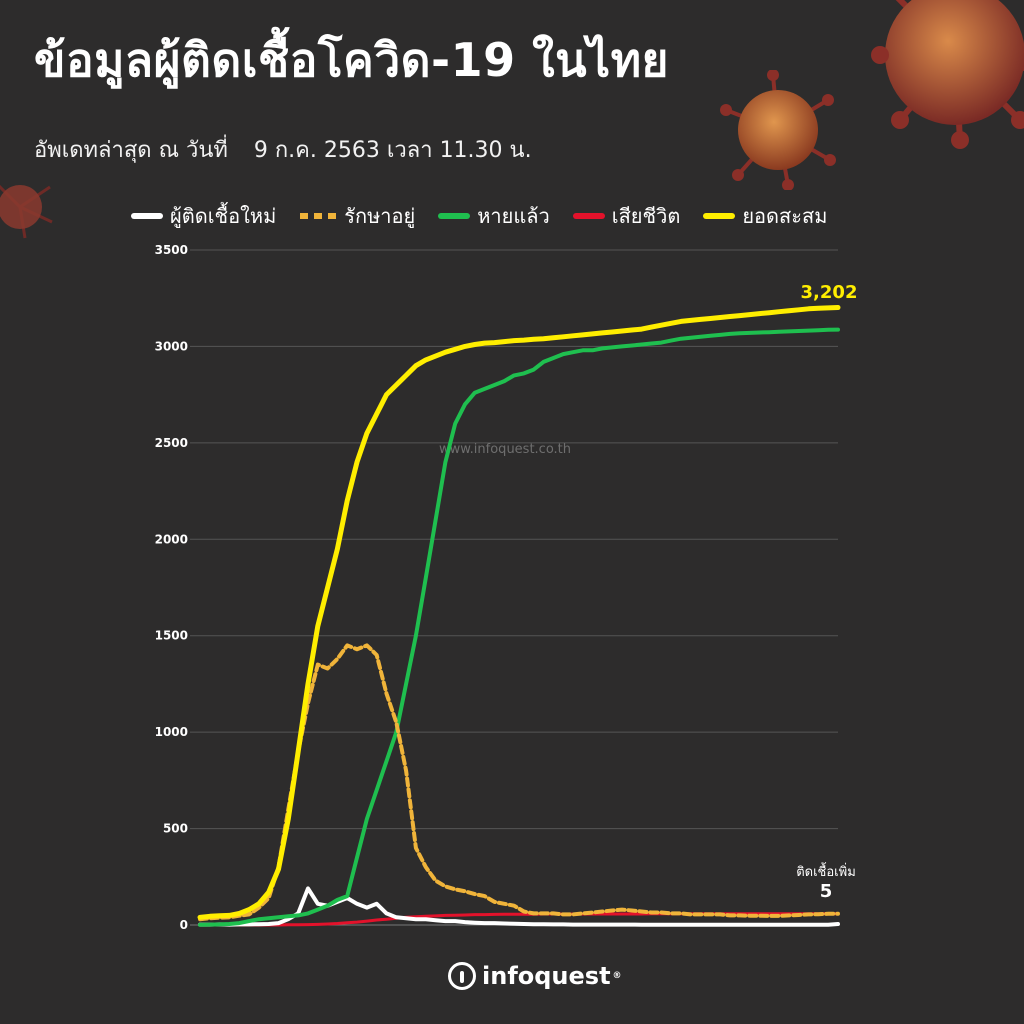  What do you see at coordinates (26, 211) in the screenshot?
I see `virus-illustration-small` at bounding box center [26, 211].